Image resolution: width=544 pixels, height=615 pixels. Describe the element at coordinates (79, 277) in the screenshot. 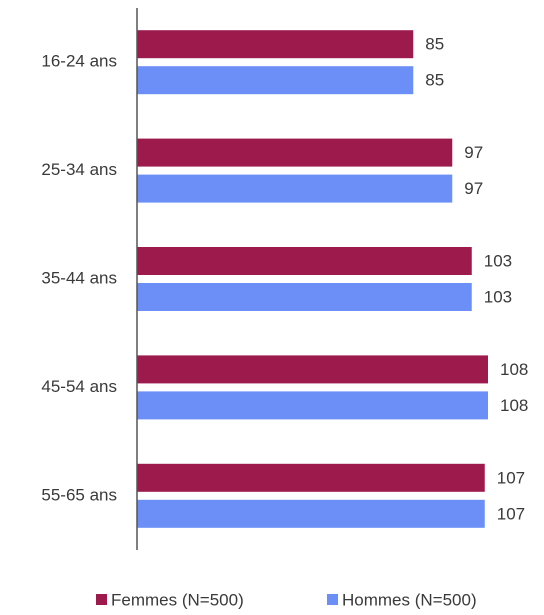

I see `y-tick-label: 35-44 ans` at that location.